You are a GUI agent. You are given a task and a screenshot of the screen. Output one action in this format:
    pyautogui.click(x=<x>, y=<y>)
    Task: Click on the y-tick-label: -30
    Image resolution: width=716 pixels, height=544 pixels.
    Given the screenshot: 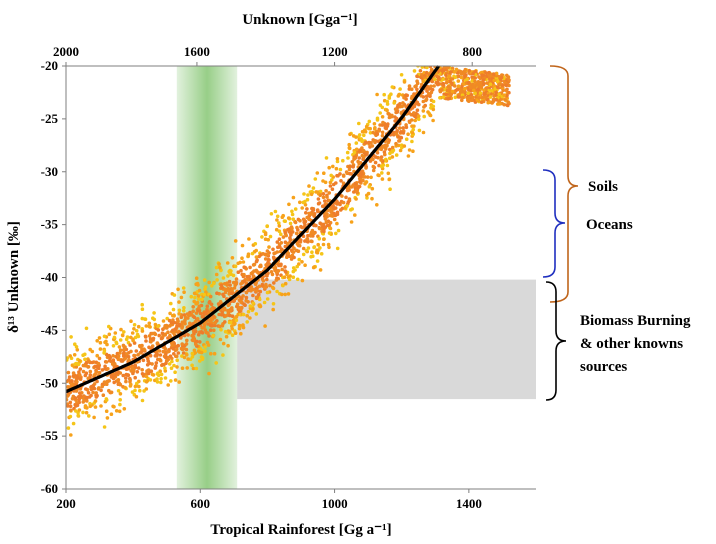 What is the action you would take?
    pyautogui.click(x=49, y=171)
    